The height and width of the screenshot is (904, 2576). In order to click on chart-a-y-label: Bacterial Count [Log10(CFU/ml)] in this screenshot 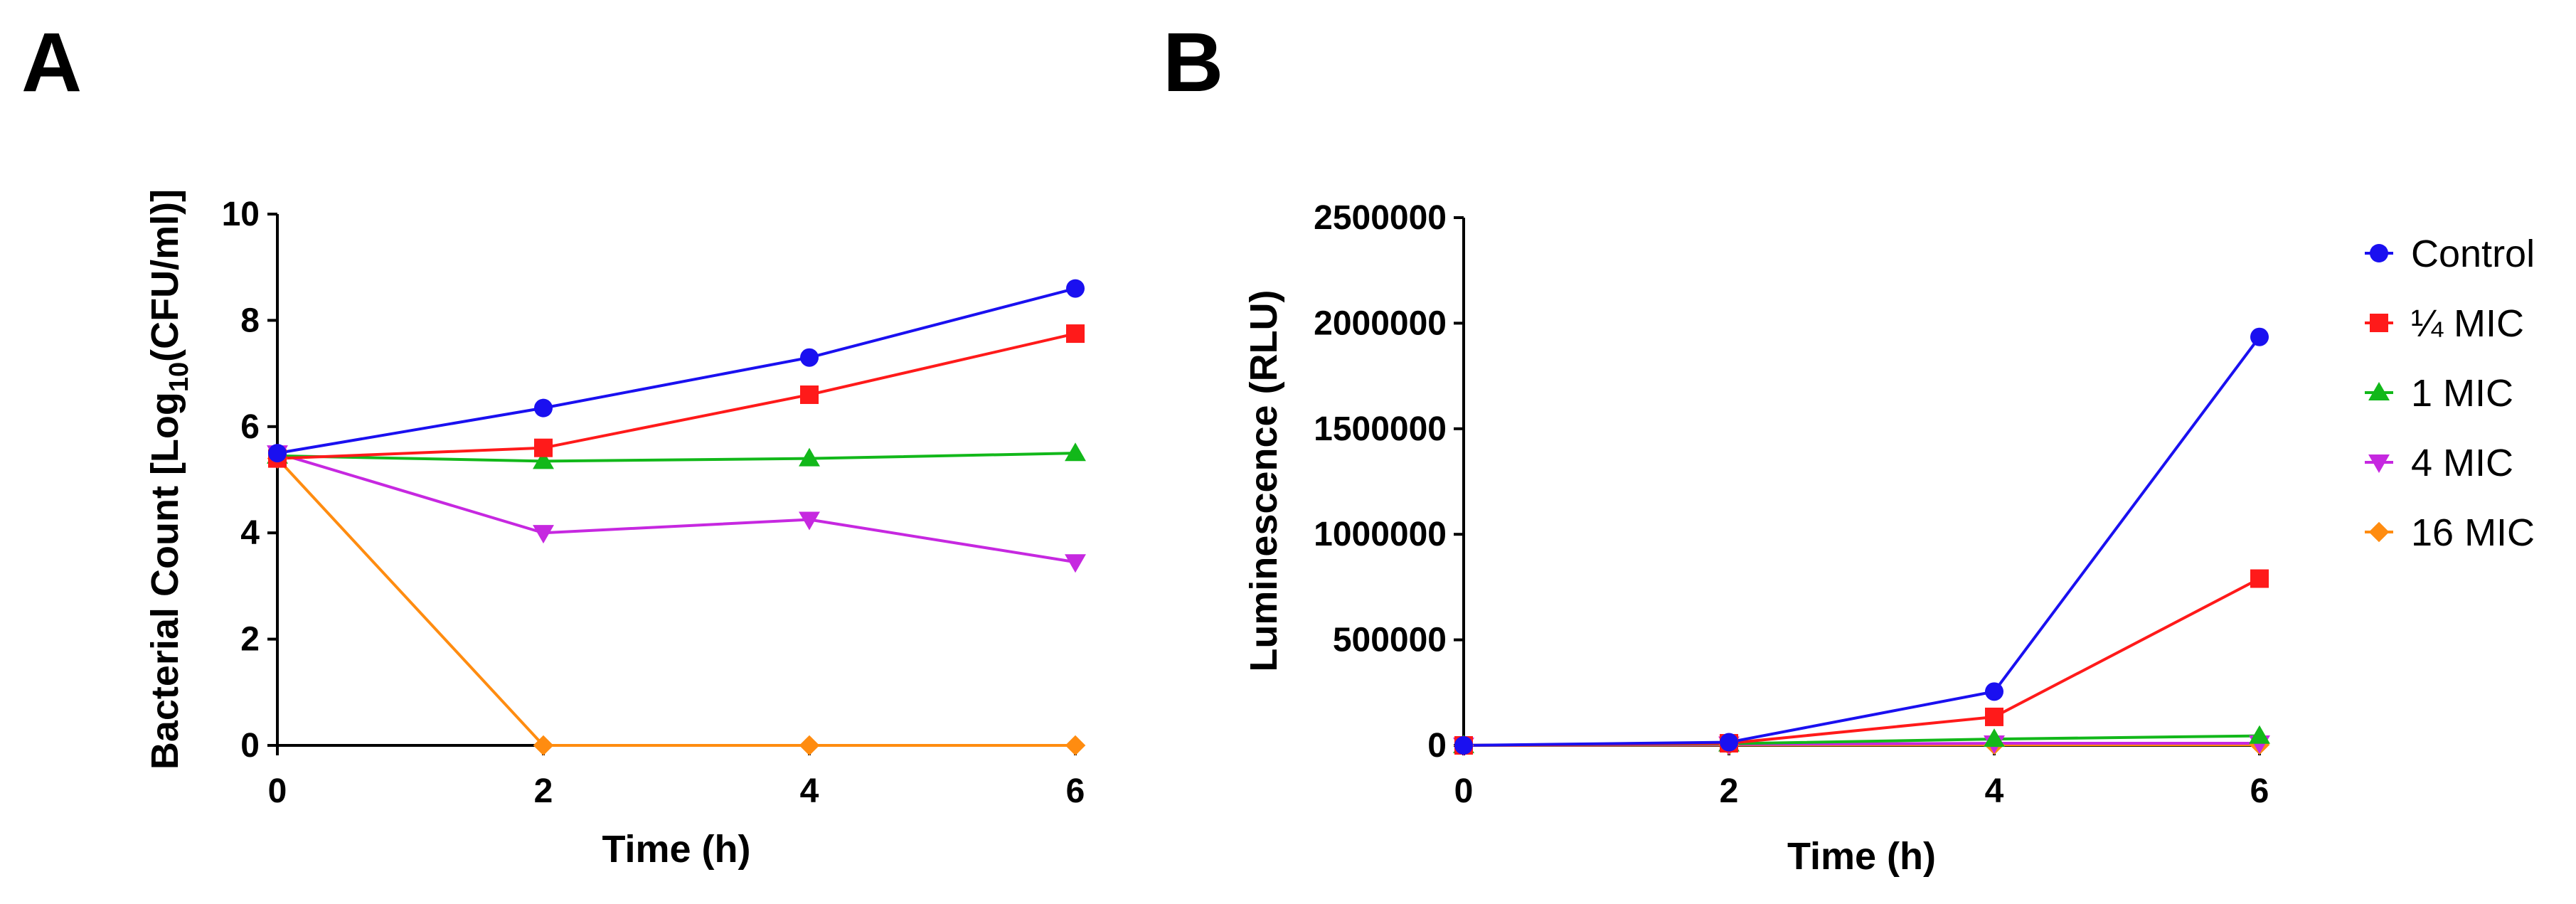, I will do `click(169, 480)`.